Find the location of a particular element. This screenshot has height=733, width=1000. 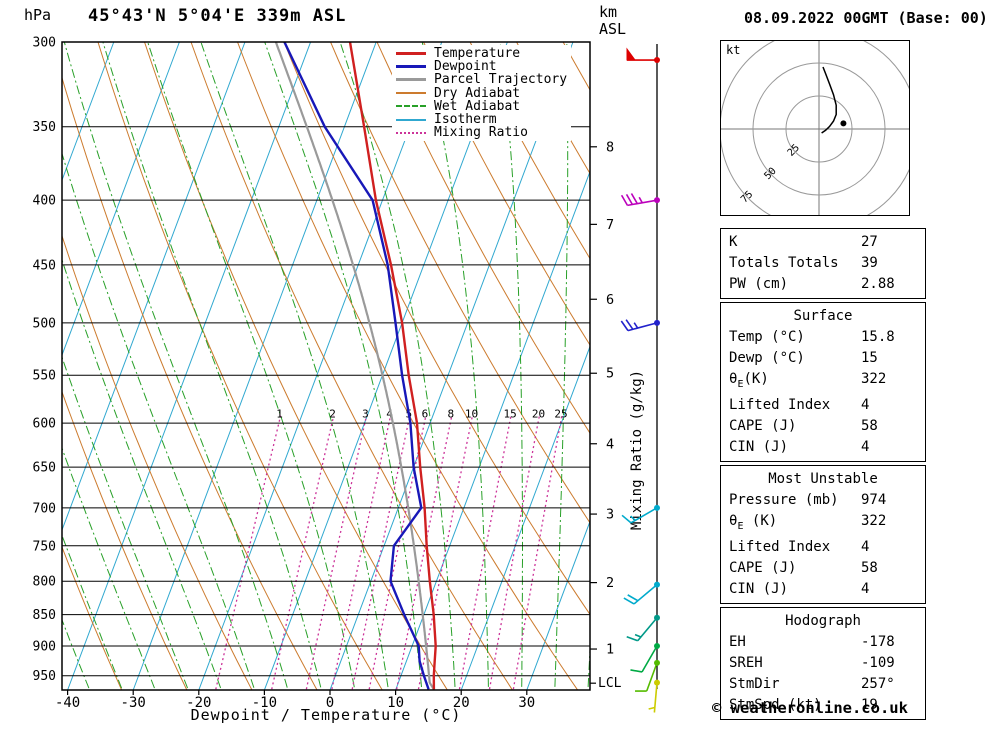

pressure-tick-label: 900 is located at coordinates (44, 646).